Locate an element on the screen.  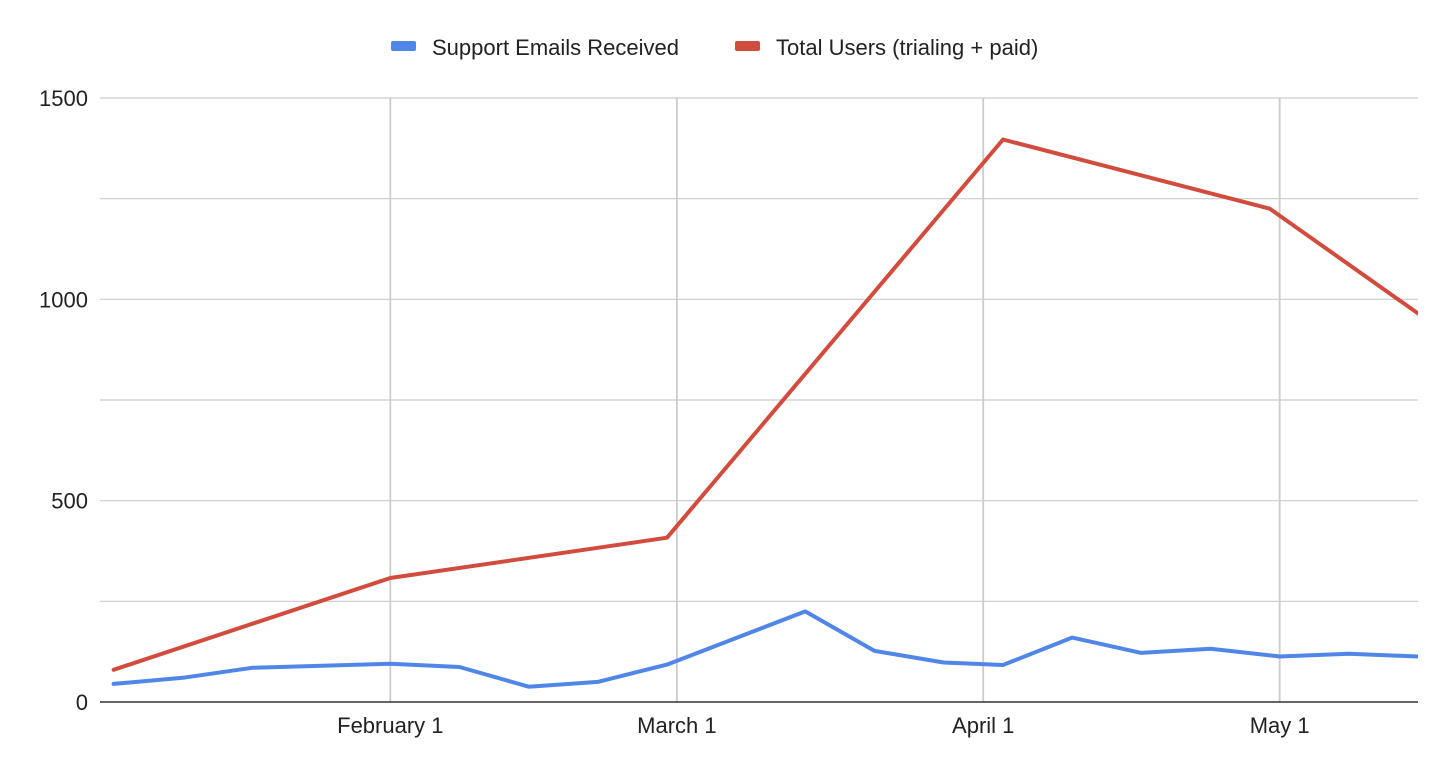
y-axis-ticks: 0 500 1000 1500 is located at coordinates (63, 400).